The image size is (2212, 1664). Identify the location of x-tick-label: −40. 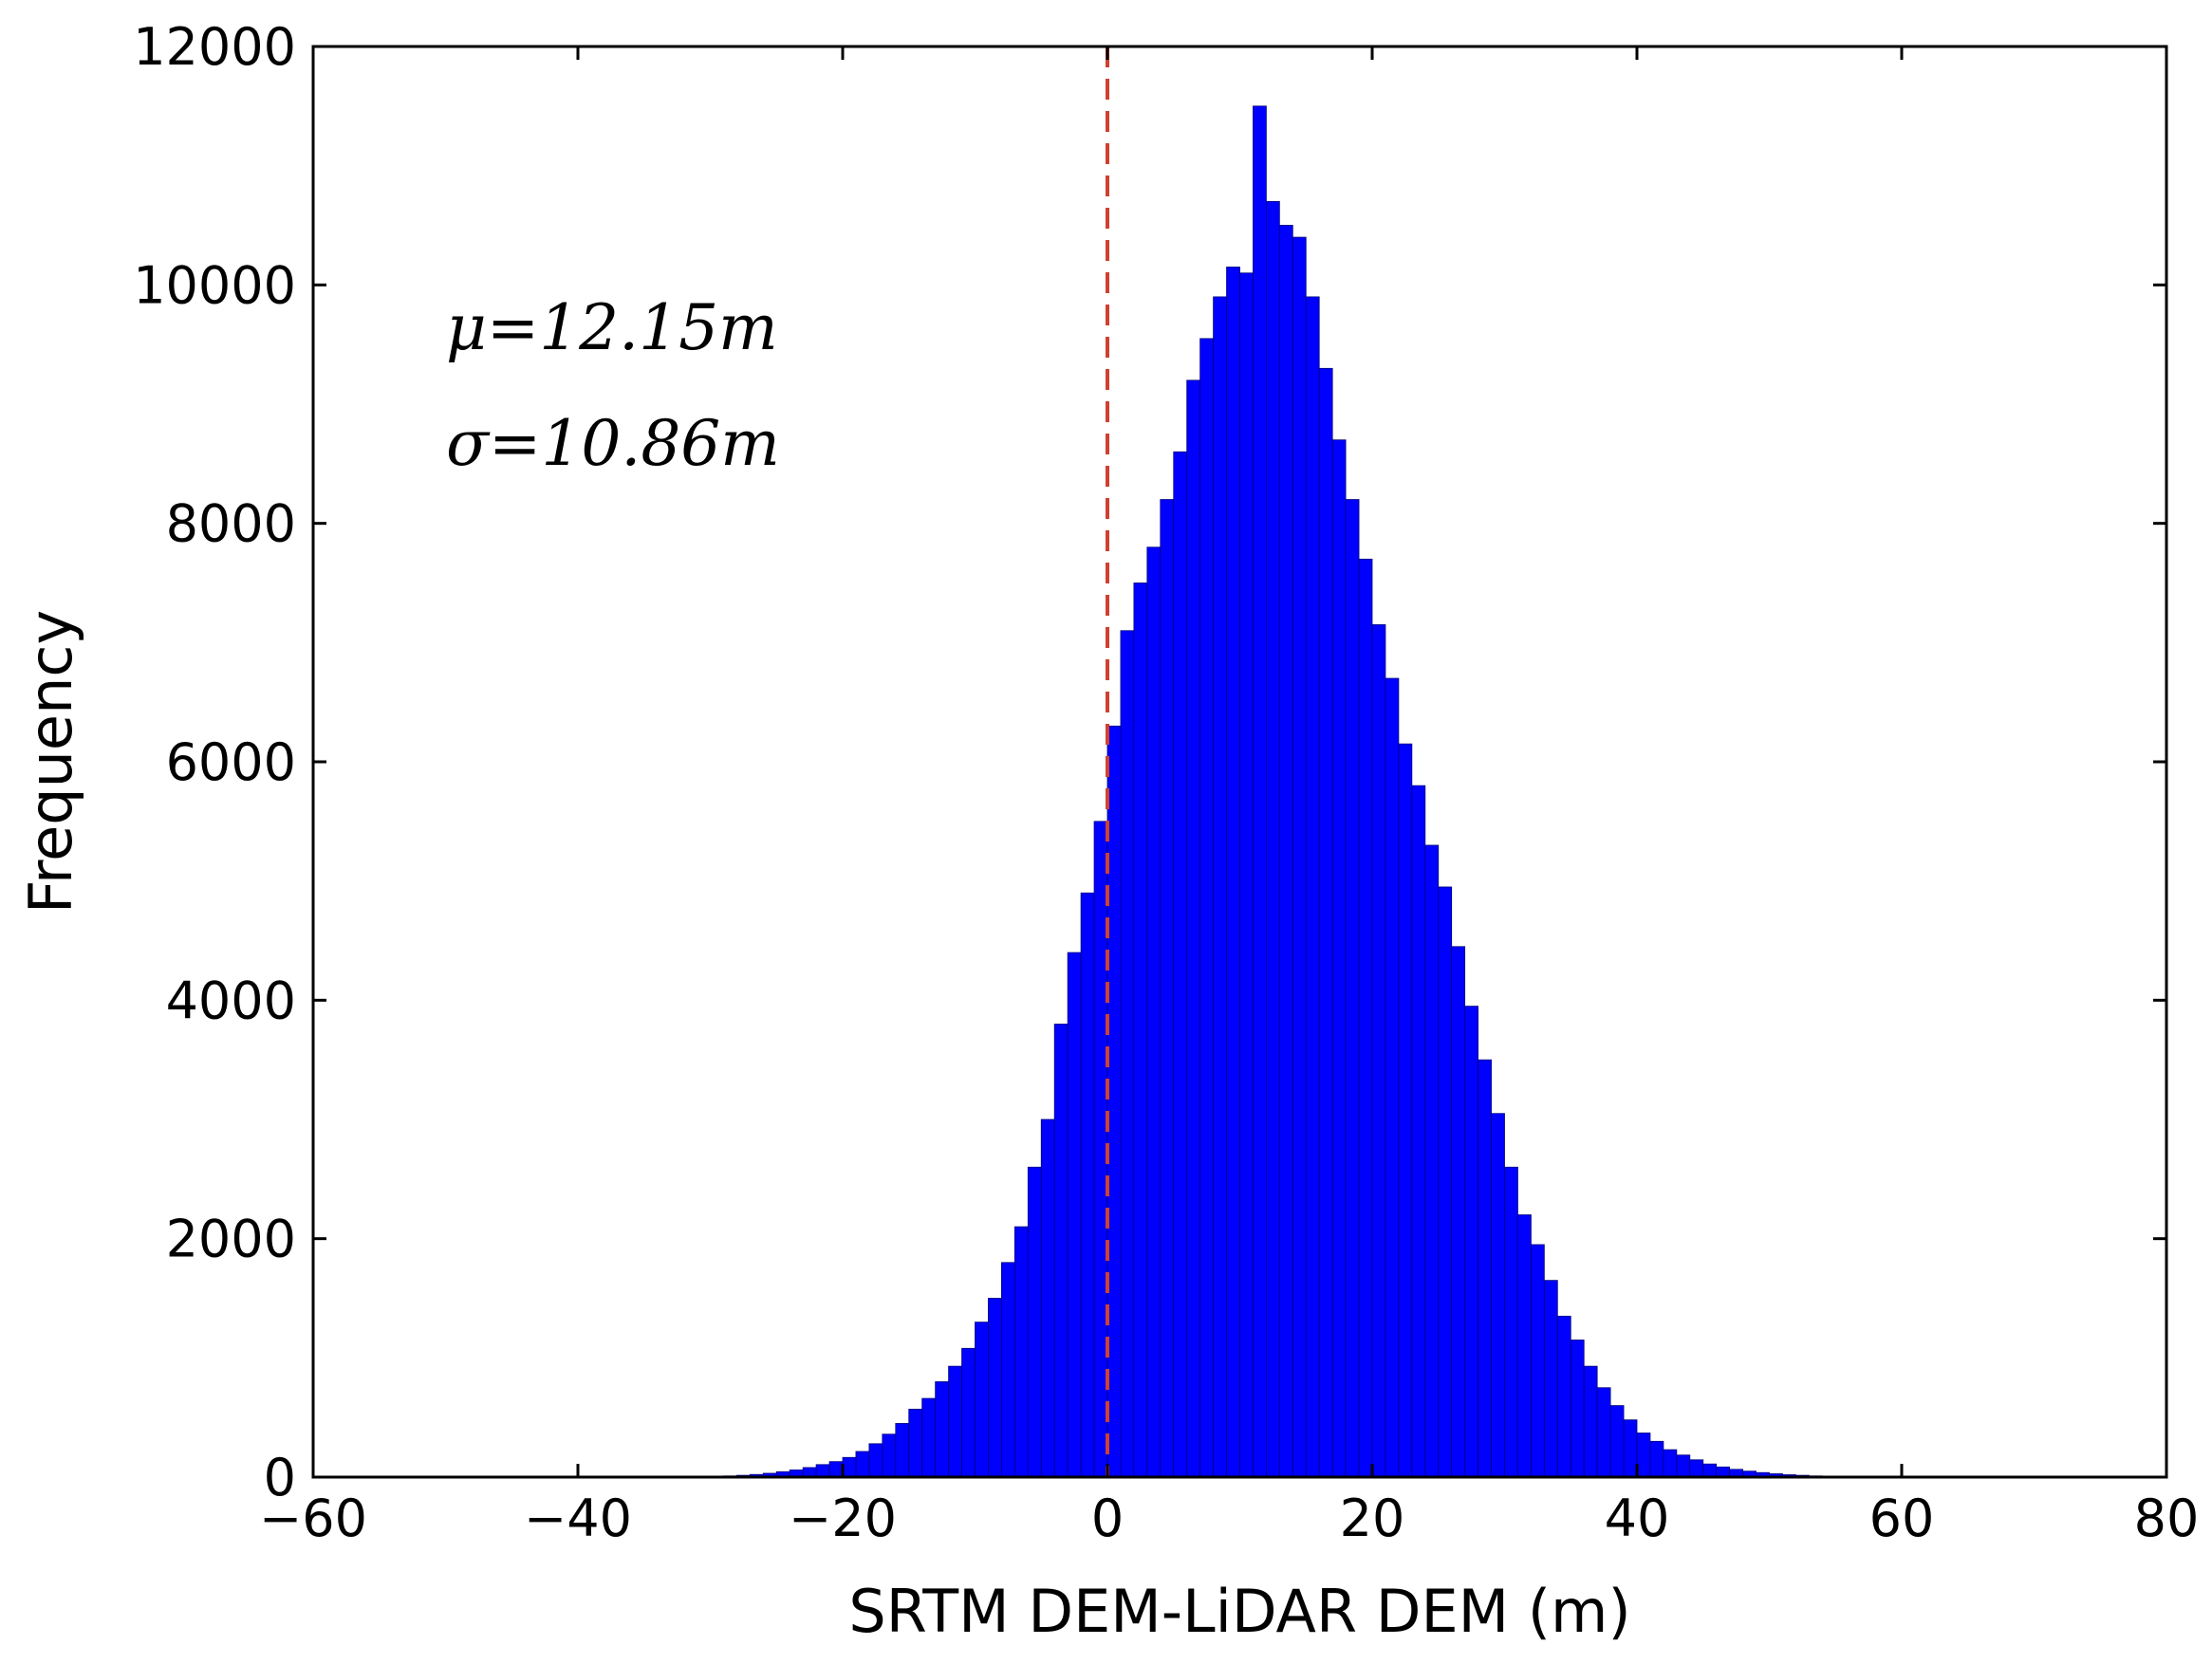
(578, 1518).